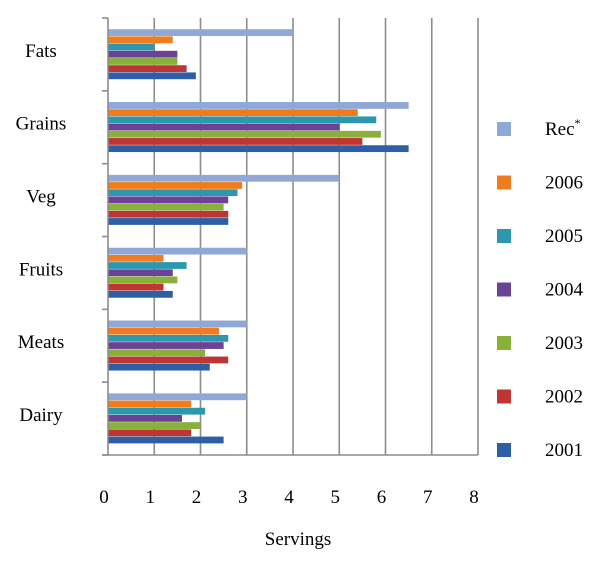 The height and width of the screenshot is (563, 596). What do you see at coordinates (140, 40) in the screenshot?
I see `bar-fats-2006` at bounding box center [140, 40].